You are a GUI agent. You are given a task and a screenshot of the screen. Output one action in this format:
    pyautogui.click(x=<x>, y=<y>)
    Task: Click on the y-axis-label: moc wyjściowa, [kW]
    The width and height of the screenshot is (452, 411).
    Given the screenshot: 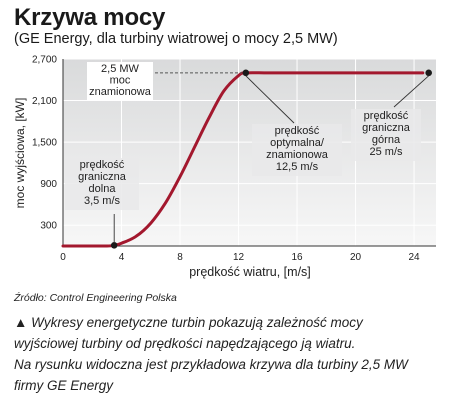 What is the action you would take?
    pyautogui.click(x=20, y=153)
    